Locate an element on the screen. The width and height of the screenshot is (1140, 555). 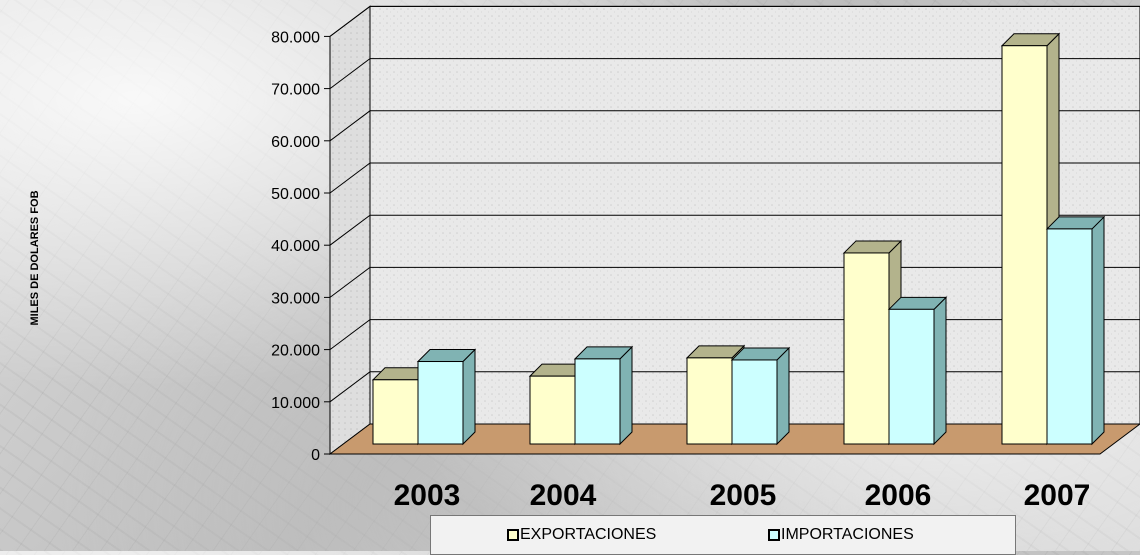
bar-importaciones-2003 is located at coordinates (446, 397).